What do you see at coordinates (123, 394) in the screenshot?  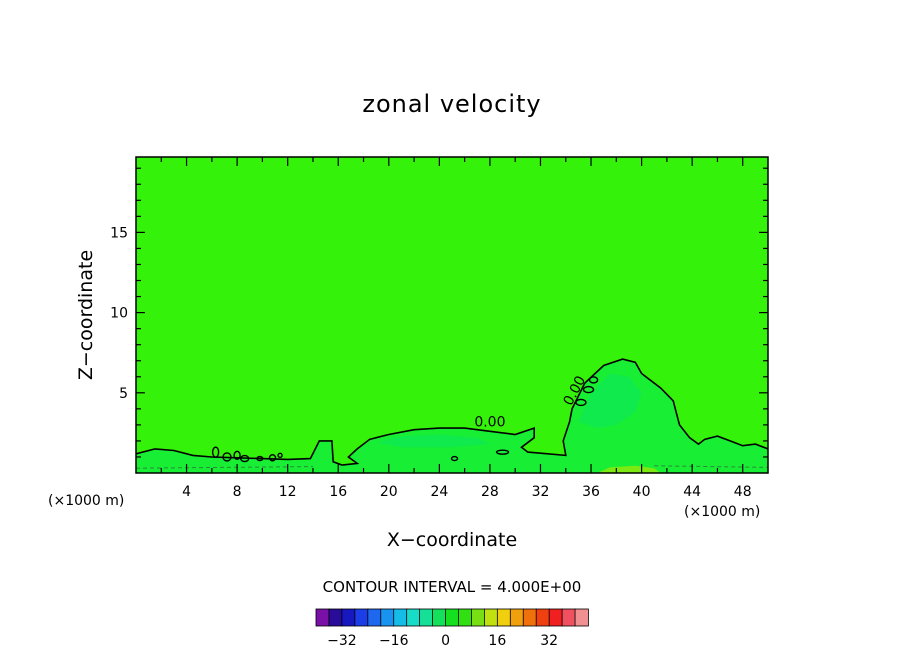 I see `y-tick-label: 5` at bounding box center [123, 394].